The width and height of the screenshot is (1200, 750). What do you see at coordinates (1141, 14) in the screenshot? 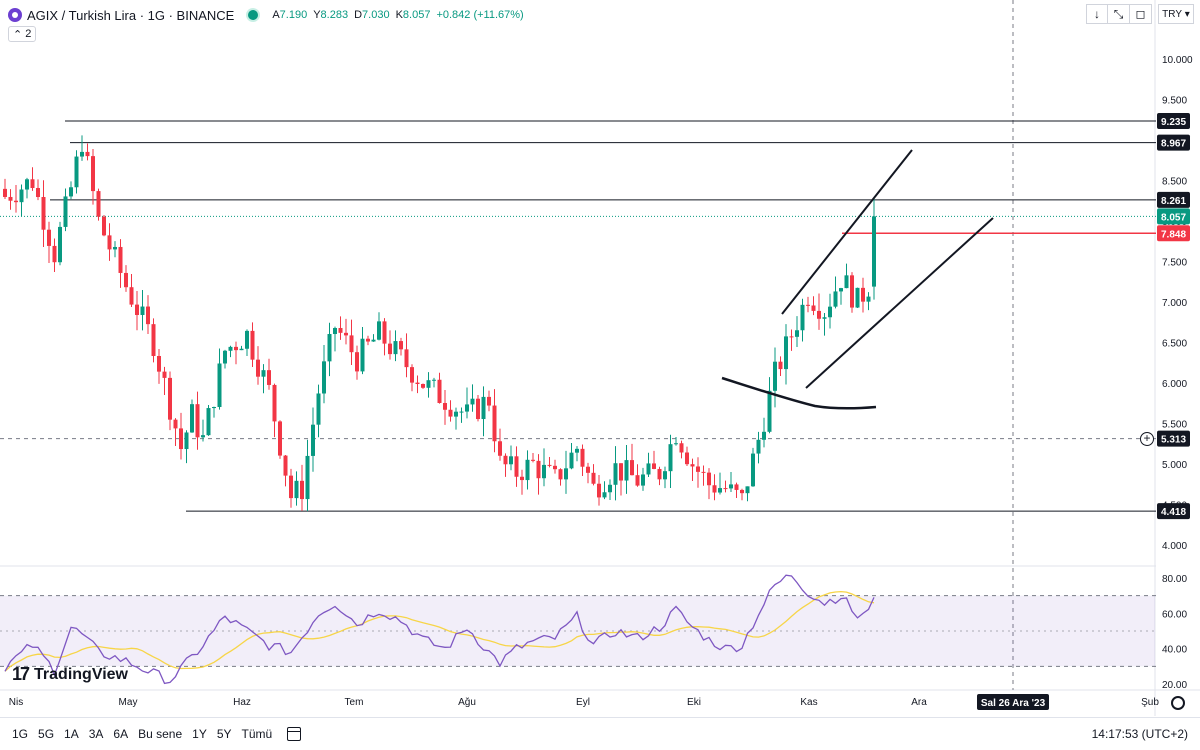
I see `snapshot-icon: ◻` at bounding box center [1141, 14].